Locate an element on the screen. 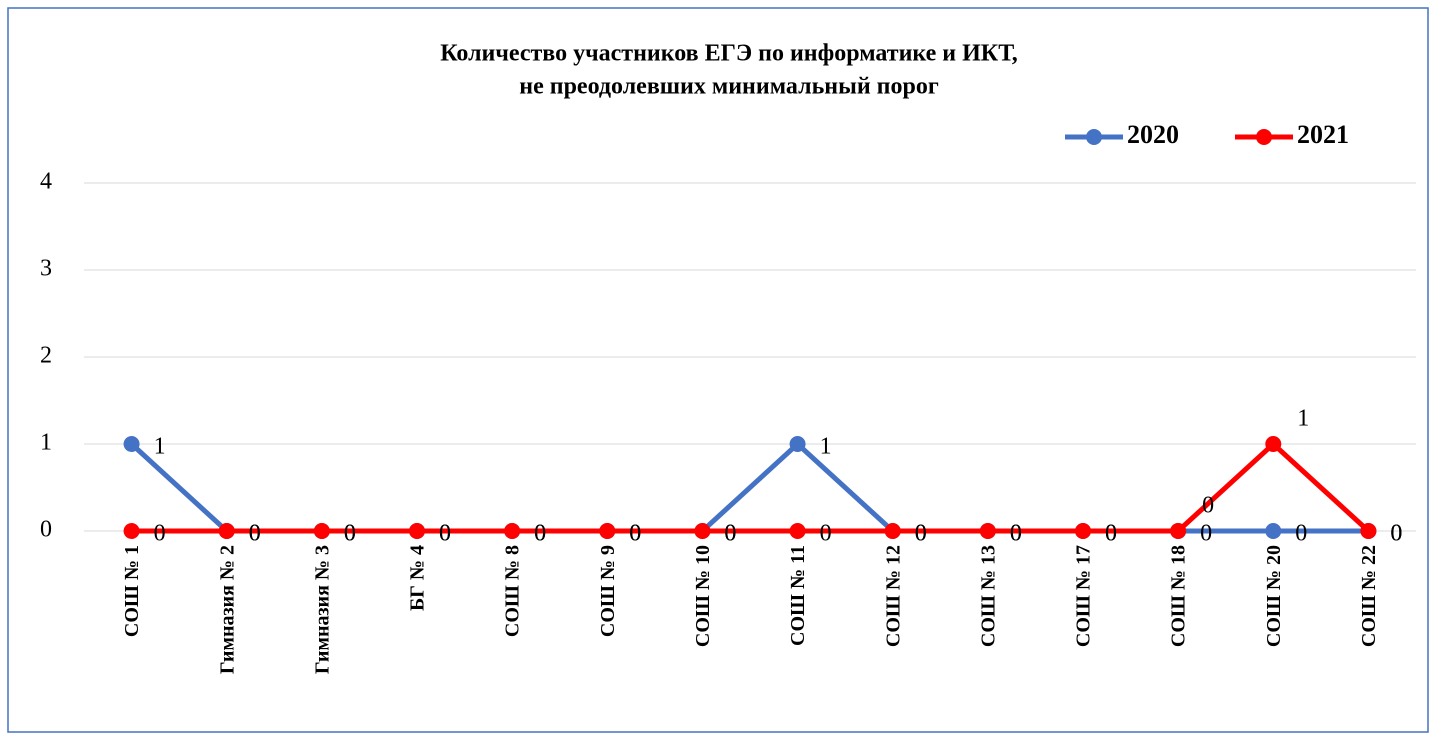  x-tick-label: СОШ № 22 is located at coordinates (1369, 596).